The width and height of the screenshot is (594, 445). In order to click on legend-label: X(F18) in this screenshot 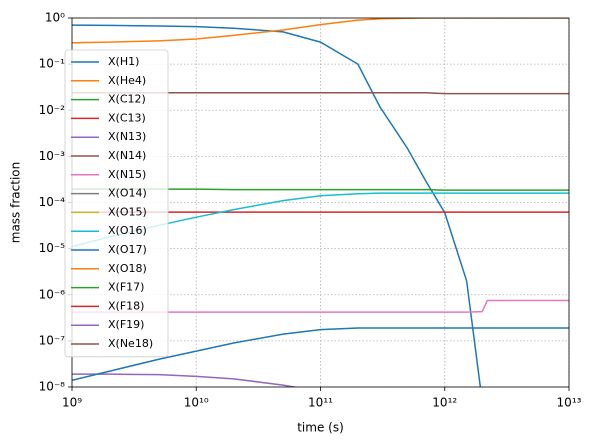, I will do `click(126, 305)`.